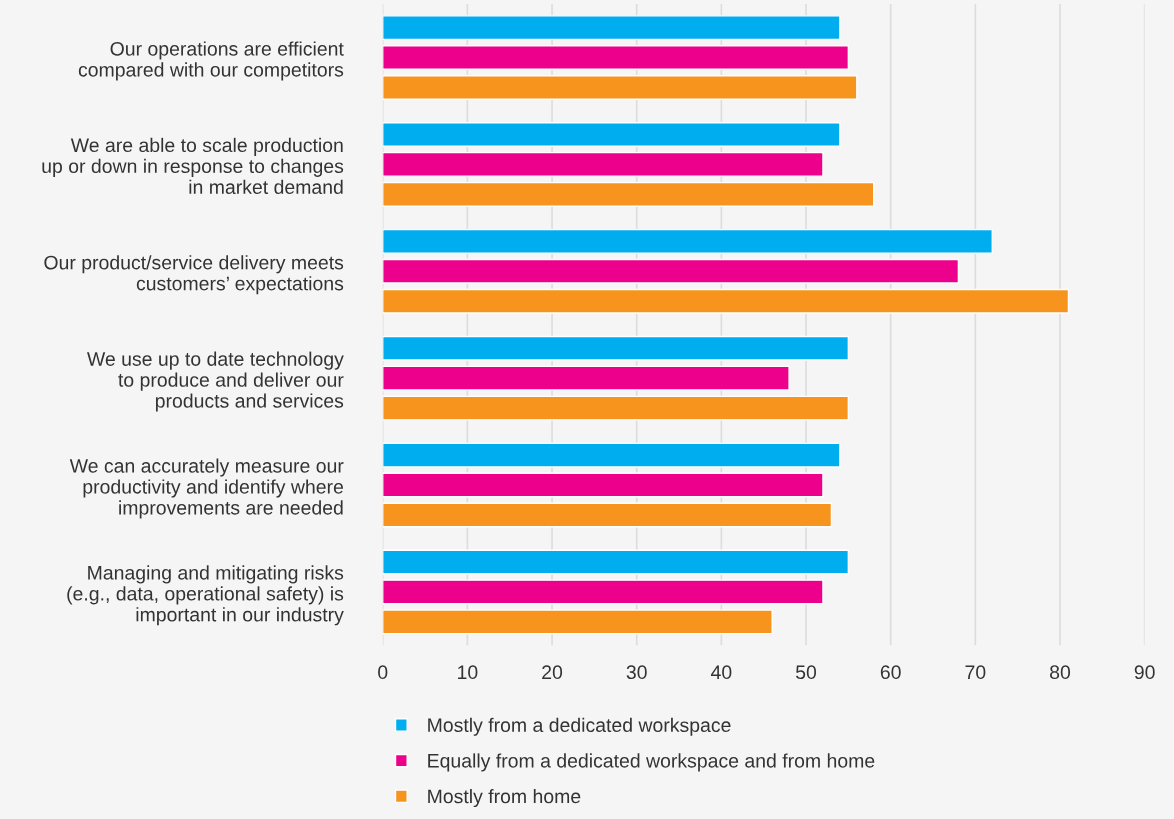  What do you see at coordinates (1060, 672) in the screenshot?
I see `x-tick-label: 80` at bounding box center [1060, 672].